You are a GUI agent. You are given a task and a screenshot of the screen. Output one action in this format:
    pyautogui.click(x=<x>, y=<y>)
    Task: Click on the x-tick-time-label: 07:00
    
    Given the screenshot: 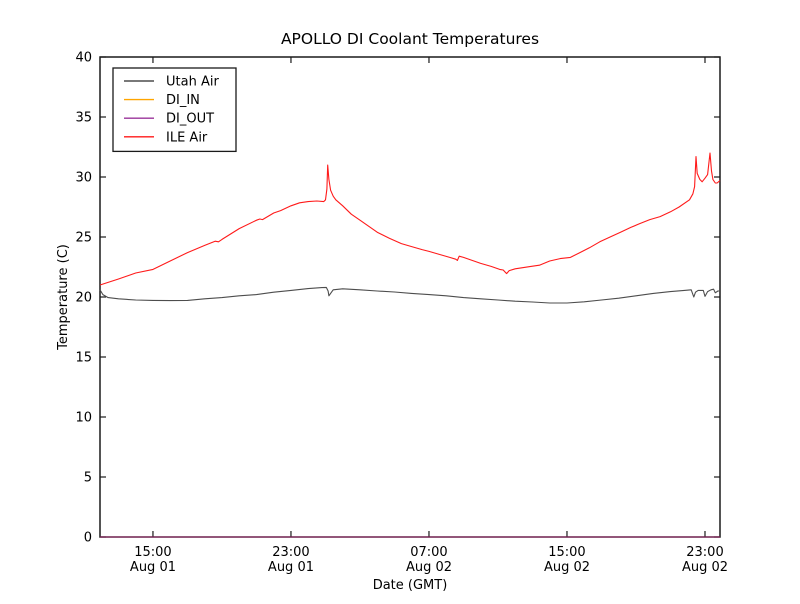 What is the action you would take?
    pyautogui.click(x=428, y=552)
    